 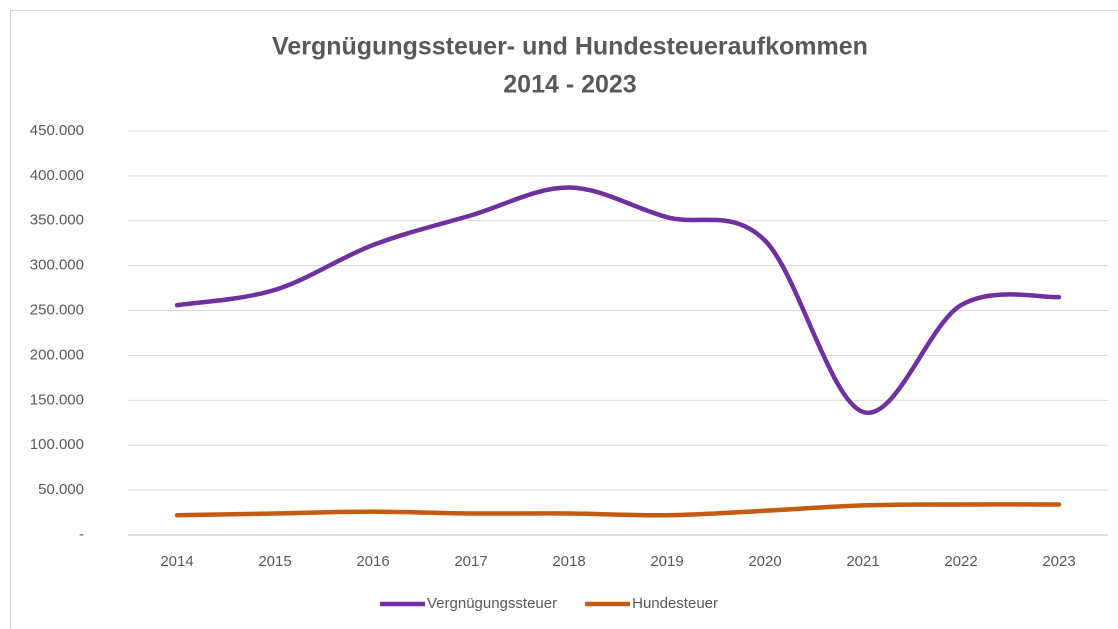 What do you see at coordinates (61, 489) in the screenshot?
I see `y-tick-label: 50.000` at bounding box center [61, 489].